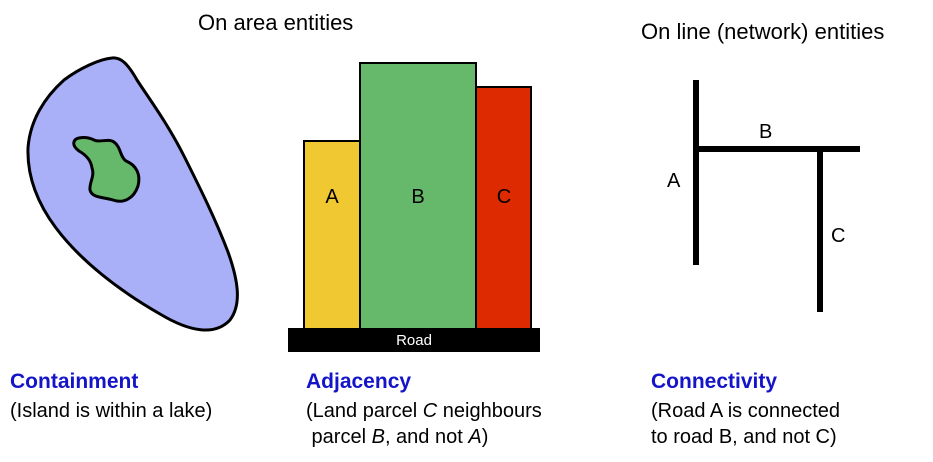  I want to click on road-a-label: A, so click(674, 181).